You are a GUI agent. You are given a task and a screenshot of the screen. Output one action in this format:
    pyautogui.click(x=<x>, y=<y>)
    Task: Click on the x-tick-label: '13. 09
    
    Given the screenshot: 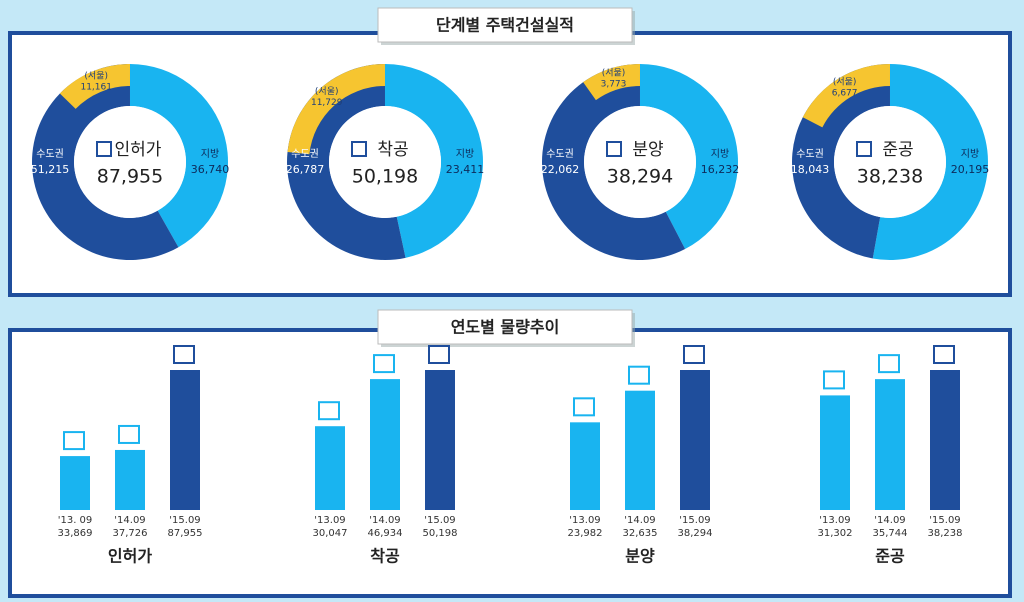 What is the action you would take?
    pyautogui.click(x=75, y=520)
    